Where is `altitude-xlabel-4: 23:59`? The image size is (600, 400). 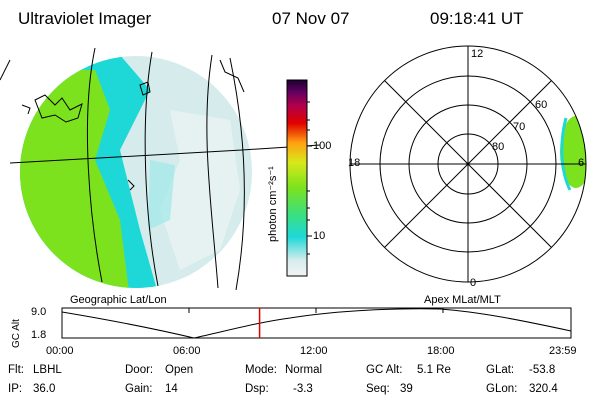
altitude-xlabel-4: 23:59 is located at coordinates (563, 351).